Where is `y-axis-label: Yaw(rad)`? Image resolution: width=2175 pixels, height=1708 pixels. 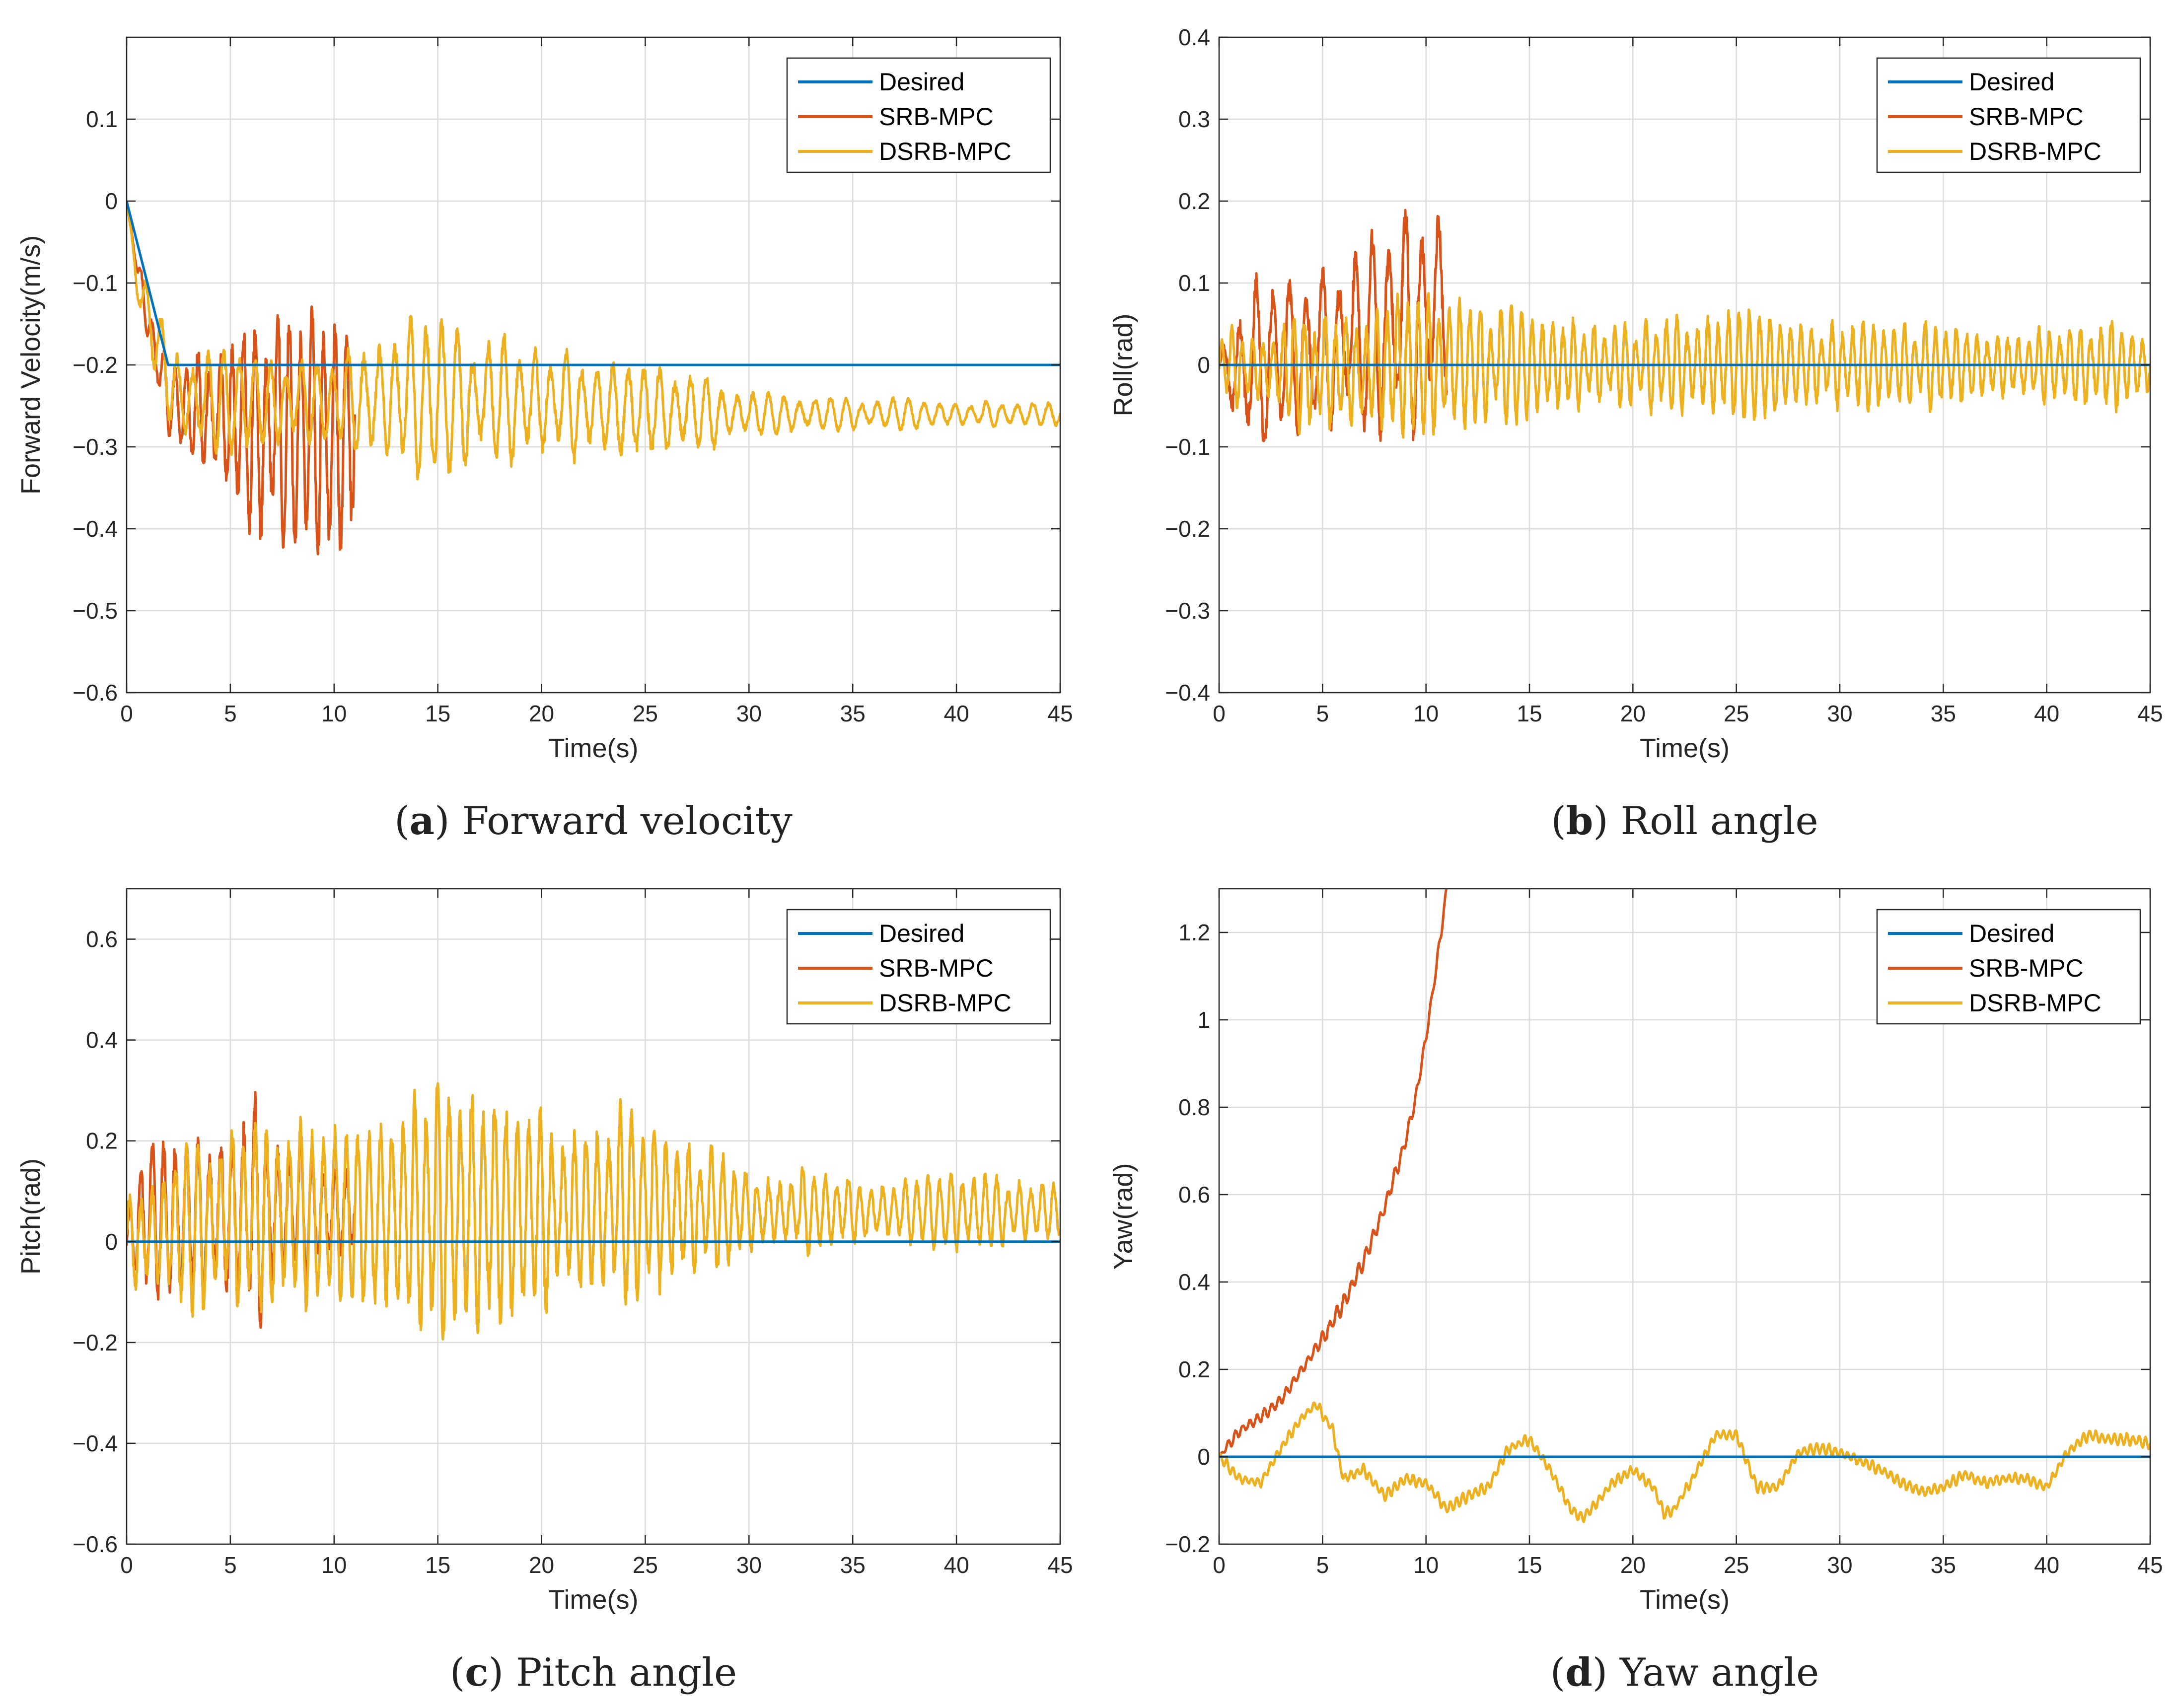
y-axis-label: Yaw(rad) is located at coordinates (1123, 1216).